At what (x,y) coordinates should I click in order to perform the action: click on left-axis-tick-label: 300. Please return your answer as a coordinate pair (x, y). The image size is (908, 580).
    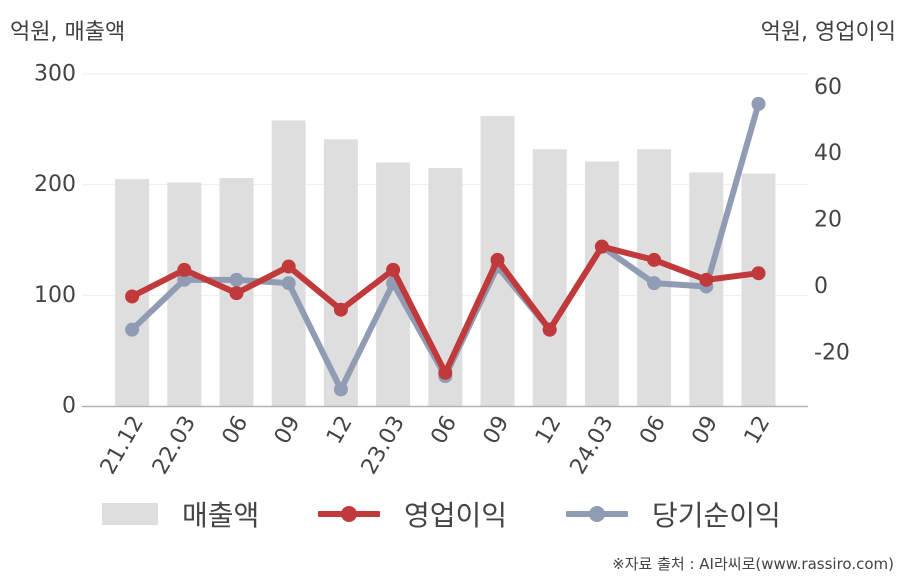
    Looking at the image, I should click on (55, 74).